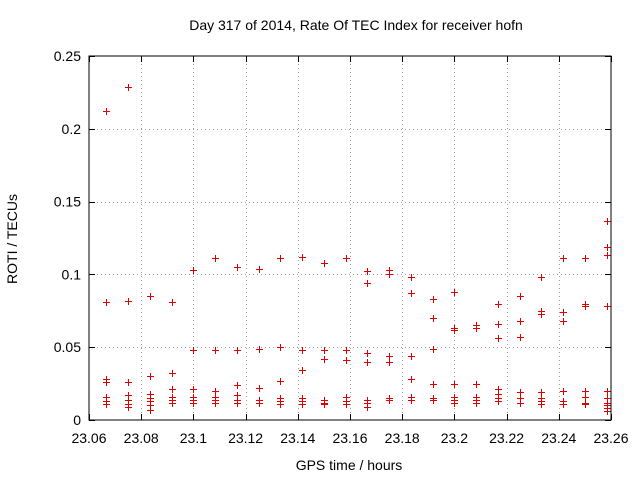 This screenshot has width=640, height=480. What do you see at coordinates (193, 438) in the screenshot?
I see `x-tick-label: 23.1` at bounding box center [193, 438].